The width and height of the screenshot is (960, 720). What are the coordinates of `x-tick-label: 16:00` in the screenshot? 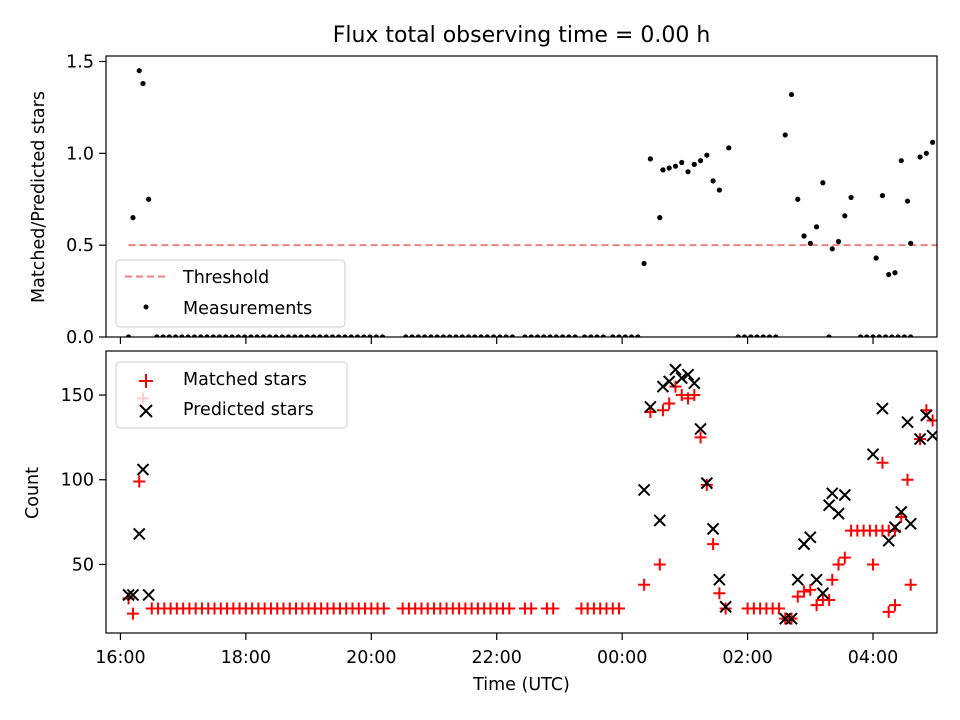 It's located at (120, 658).